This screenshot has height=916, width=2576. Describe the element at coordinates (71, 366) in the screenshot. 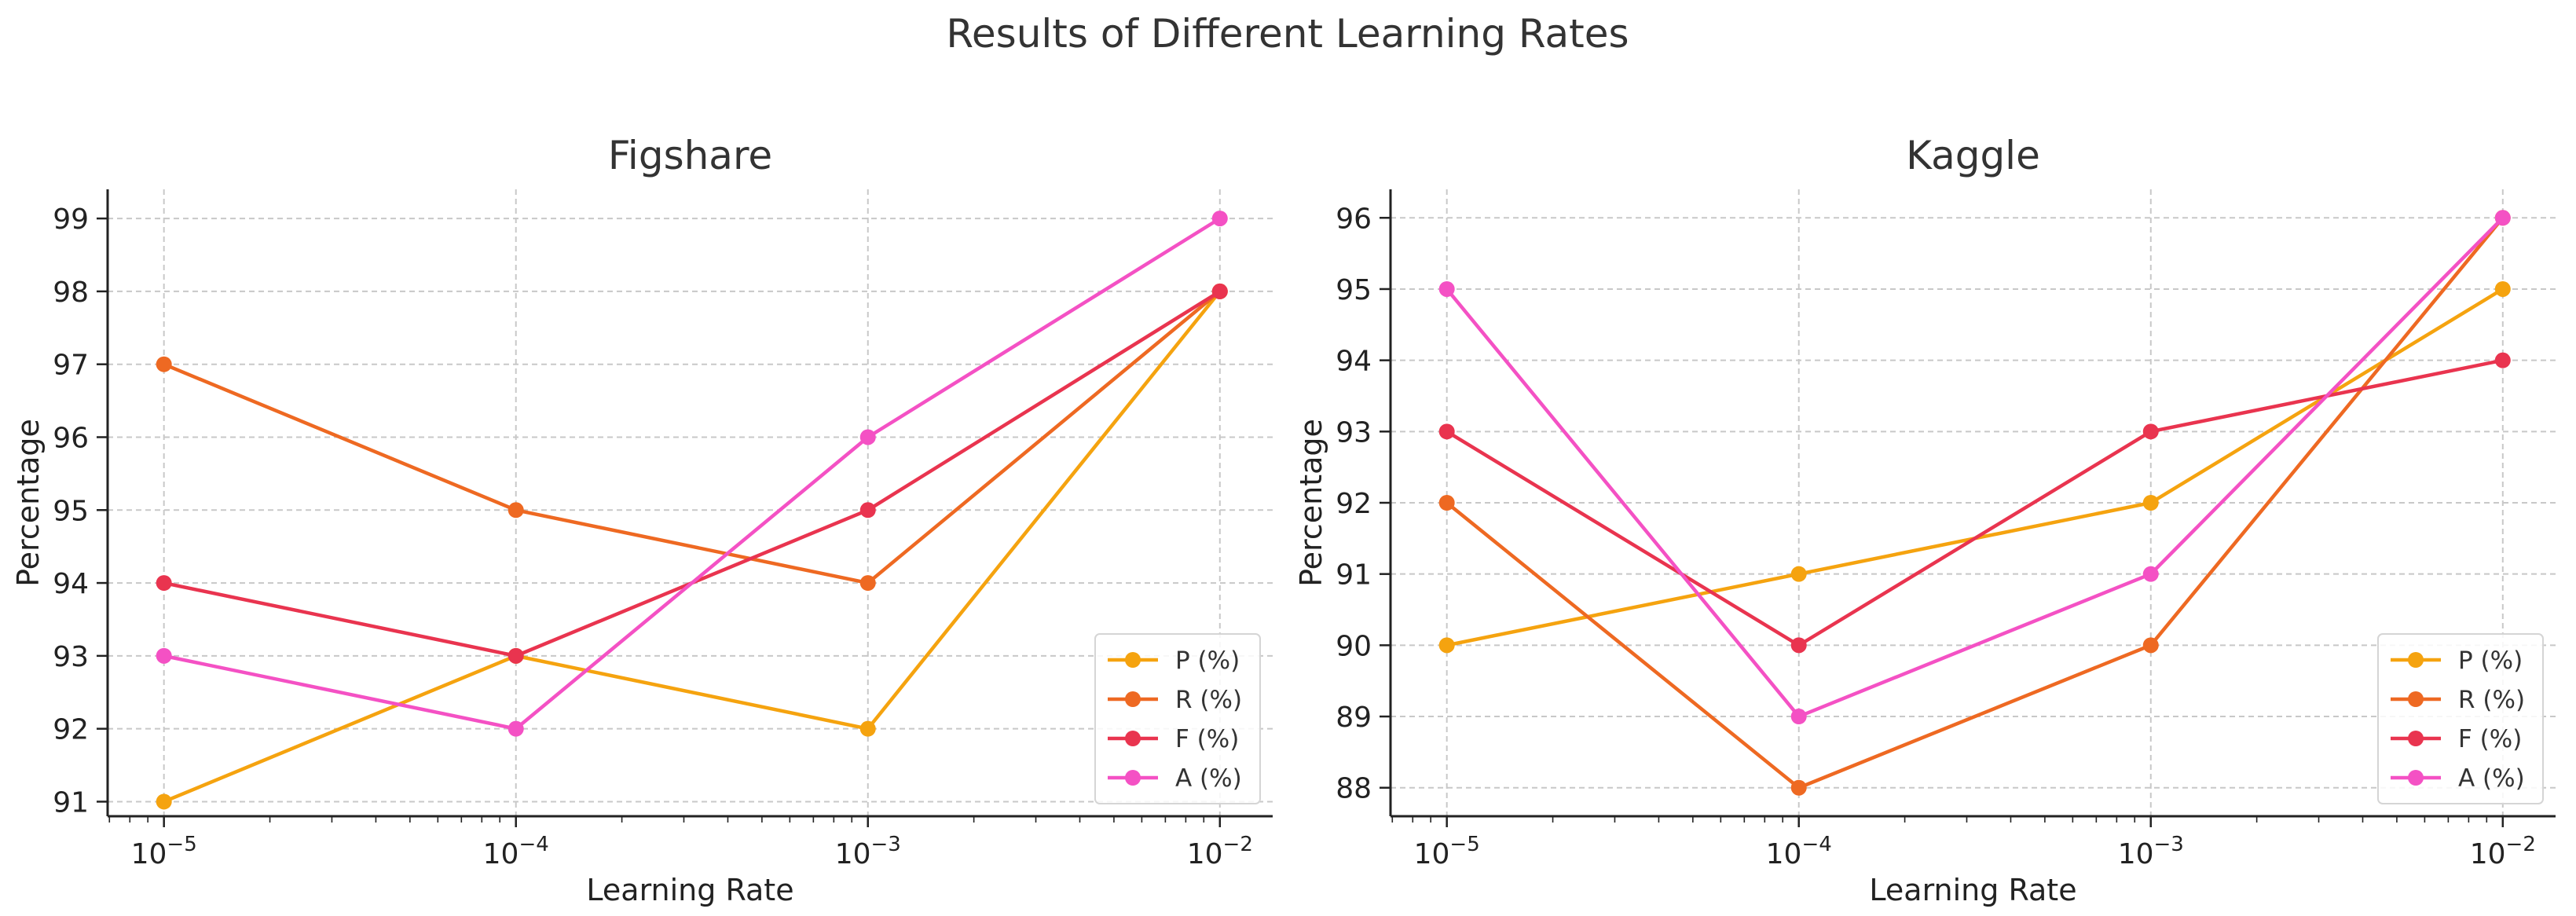

I see `y-tick-label: 97` at that location.